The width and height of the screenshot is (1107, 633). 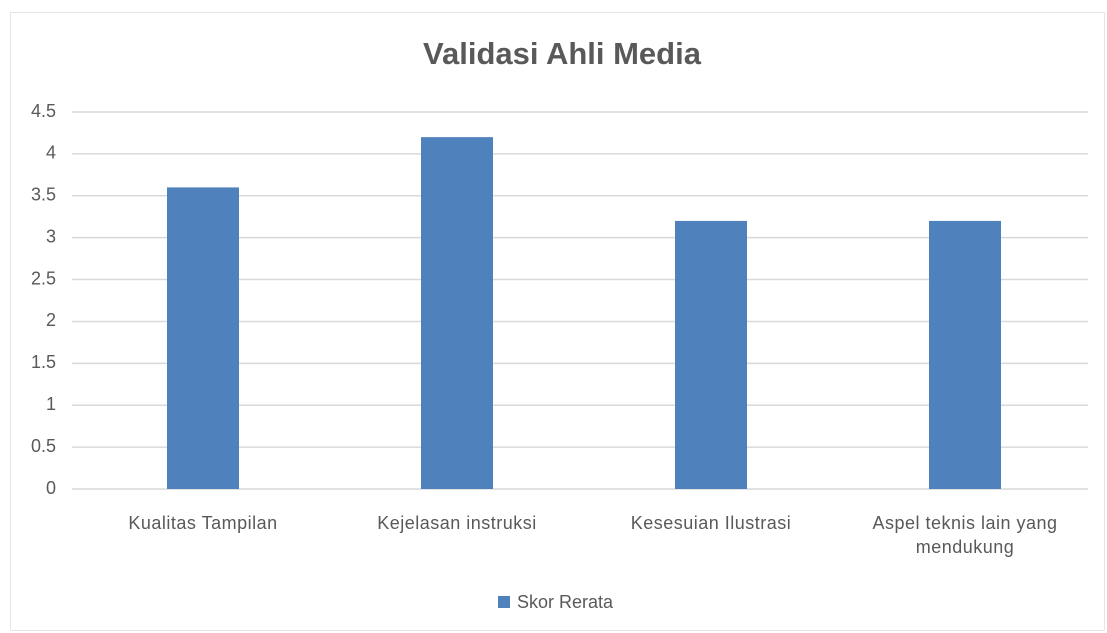 What do you see at coordinates (565, 602) in the screenshot?
I see `legend-label: Skor Rerata` at bounding box center [565, 602].